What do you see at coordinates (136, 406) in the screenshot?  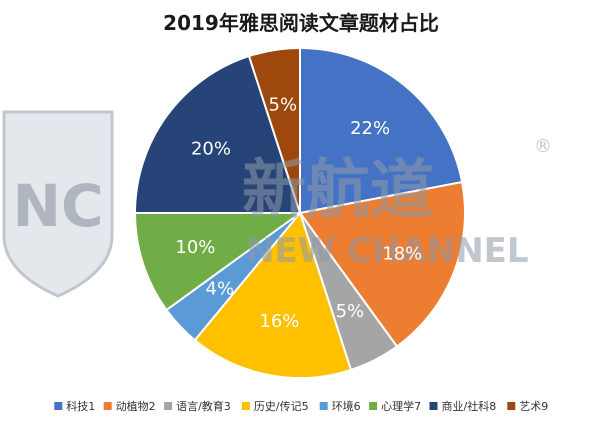 I see `legend-label: 动植物2` at bounding box center [136, 406].